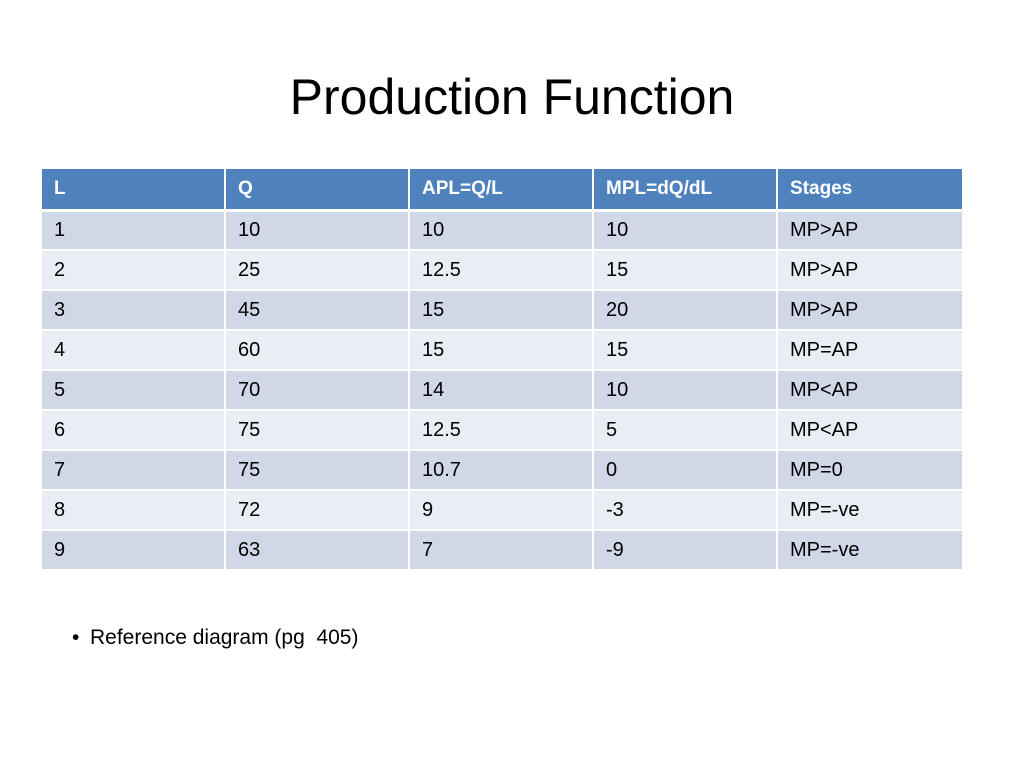 This screenshot has width=1024, height=768. Describe the element at coordinates (317, 510) in the screenshot. I see `cell-q: 72` at that location.